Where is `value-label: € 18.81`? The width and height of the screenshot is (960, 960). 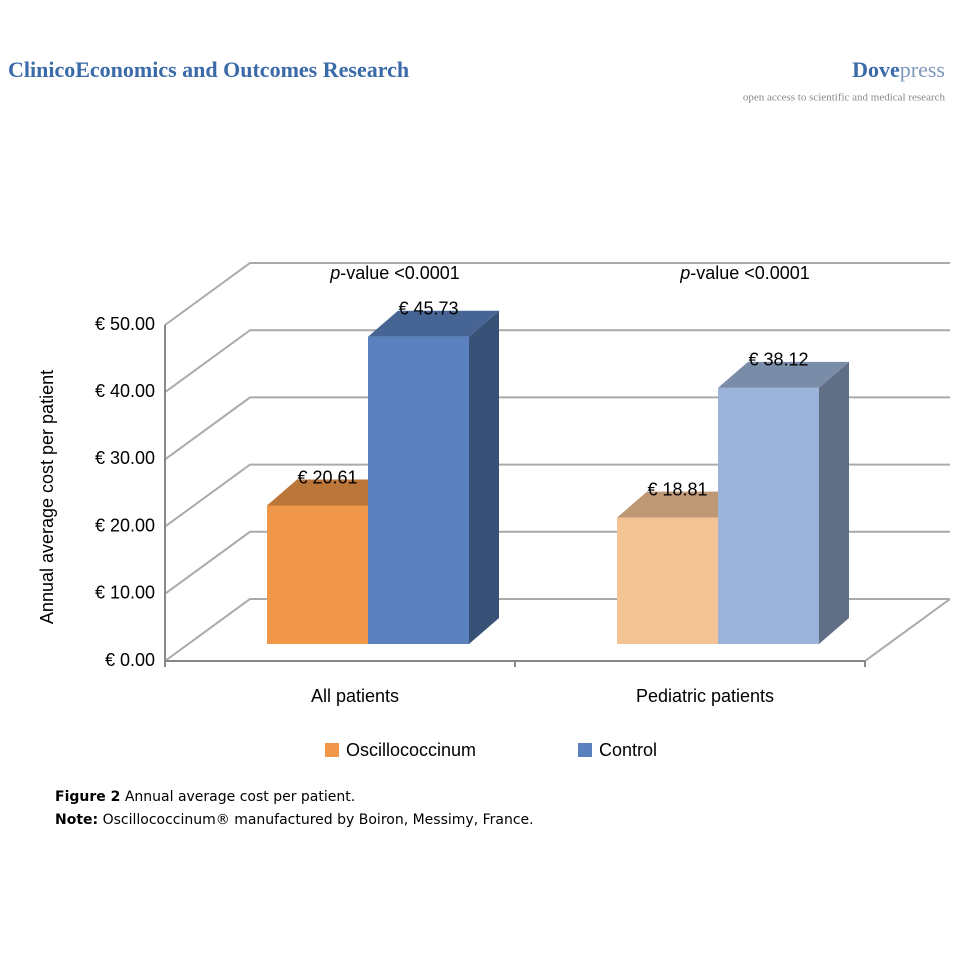
value-label: € 18.81 is located at coordinates (677, 489).